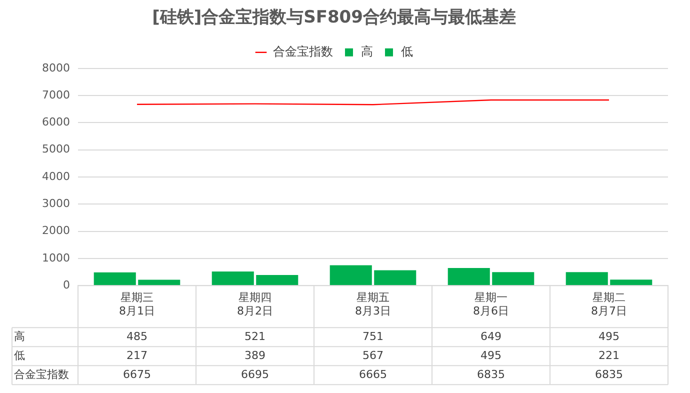 This screenshot has height=393, width=690. What do you see at coordinates (41, 374) in the screenshot?
I see `text: 合金宝指数` at bounding box center [41, 374].